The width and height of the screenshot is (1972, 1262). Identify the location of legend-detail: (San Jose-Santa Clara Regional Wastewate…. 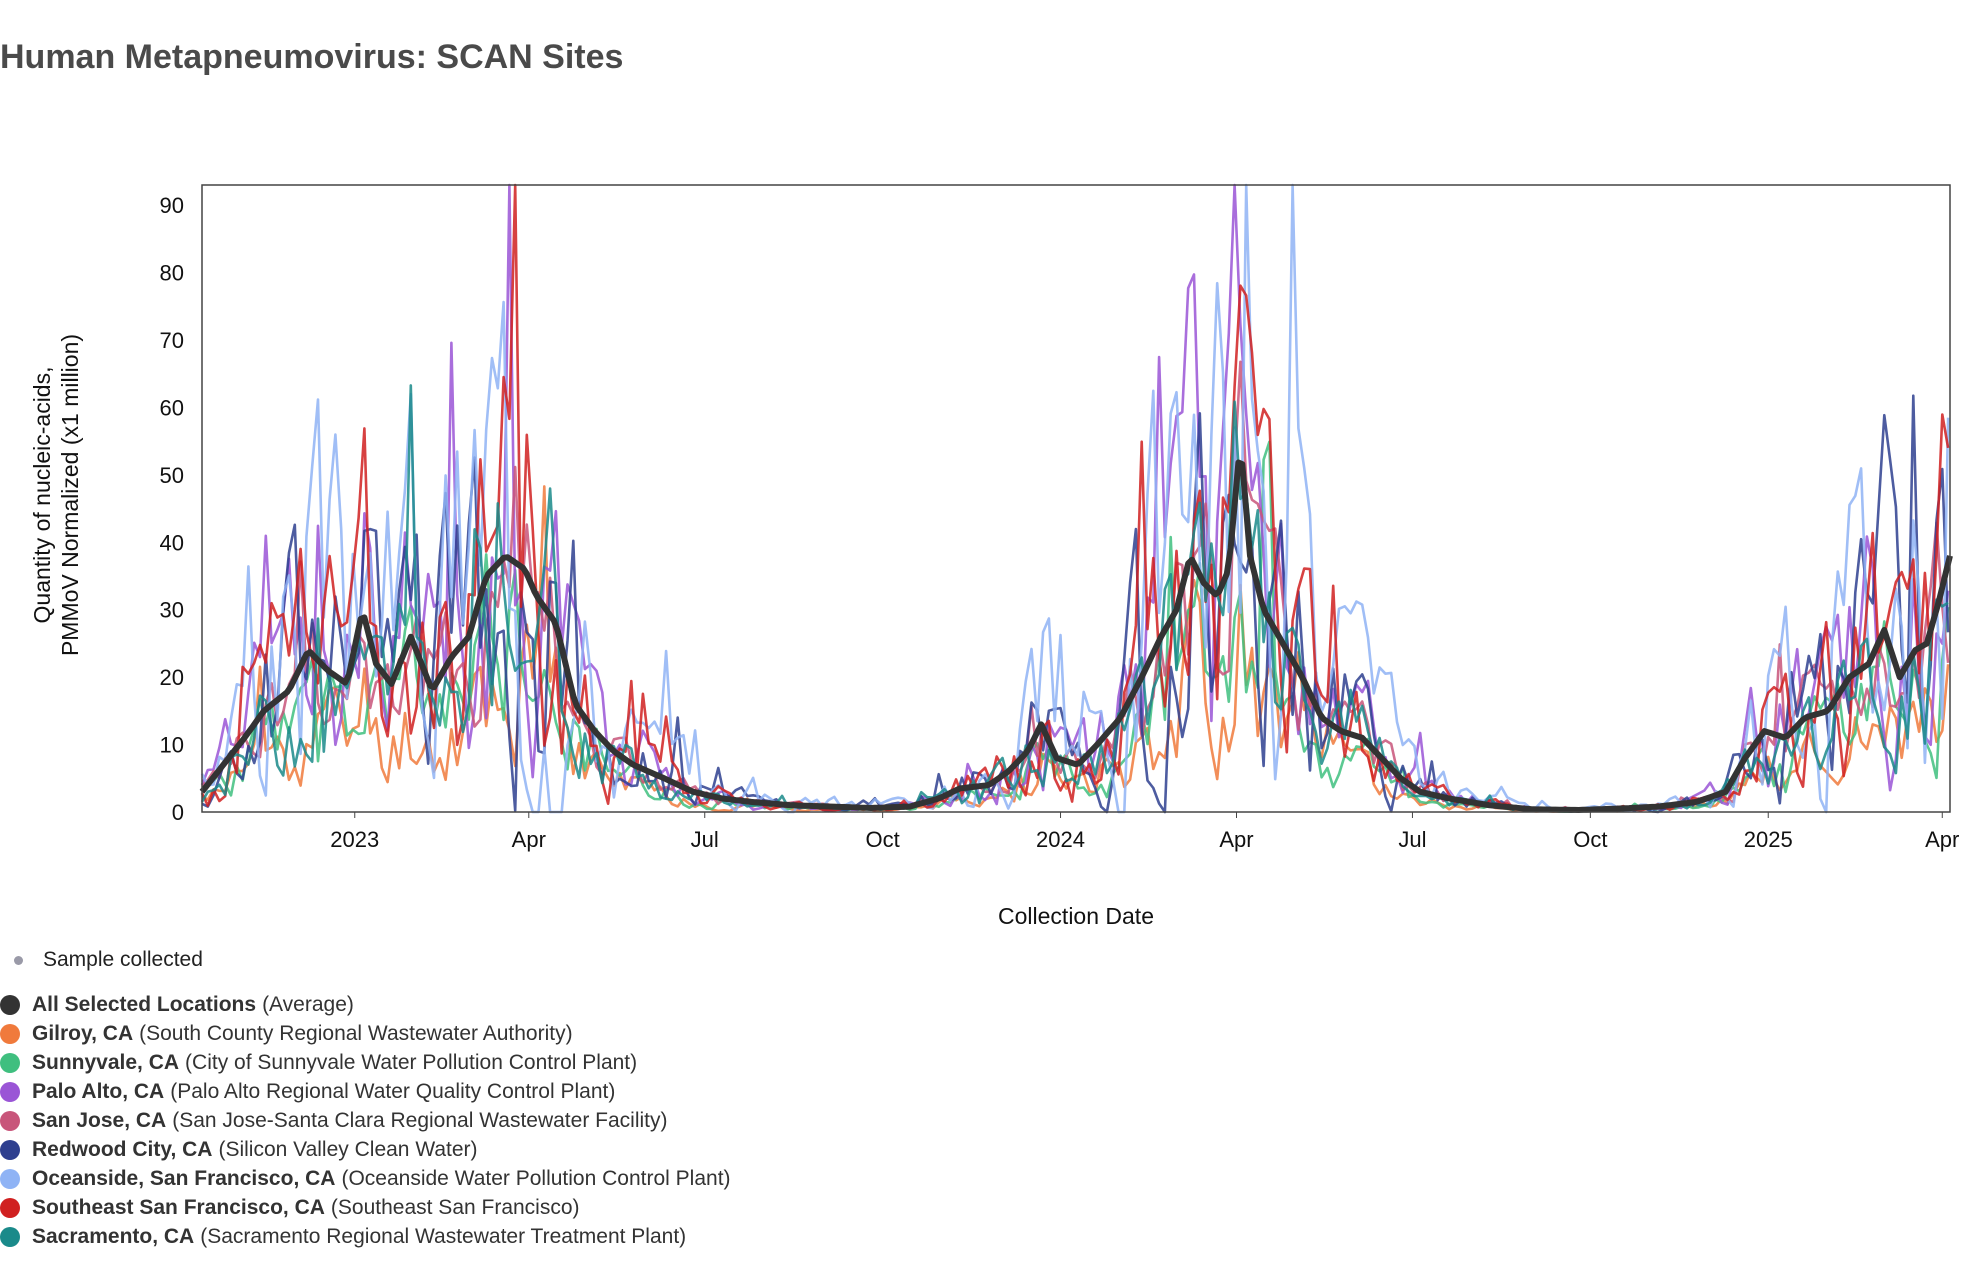
(420, 1120).